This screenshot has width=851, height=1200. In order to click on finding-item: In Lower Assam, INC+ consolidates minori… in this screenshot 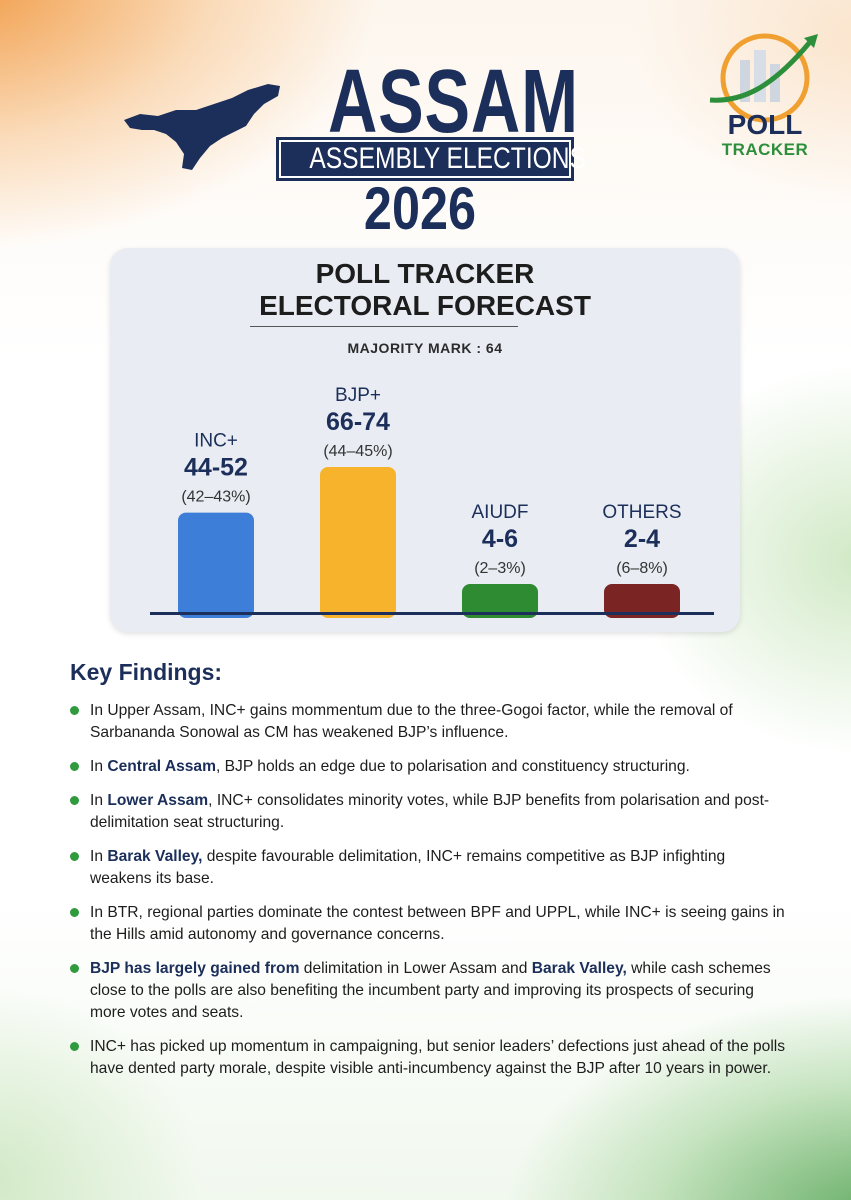, I will do `click(430, 812)`.